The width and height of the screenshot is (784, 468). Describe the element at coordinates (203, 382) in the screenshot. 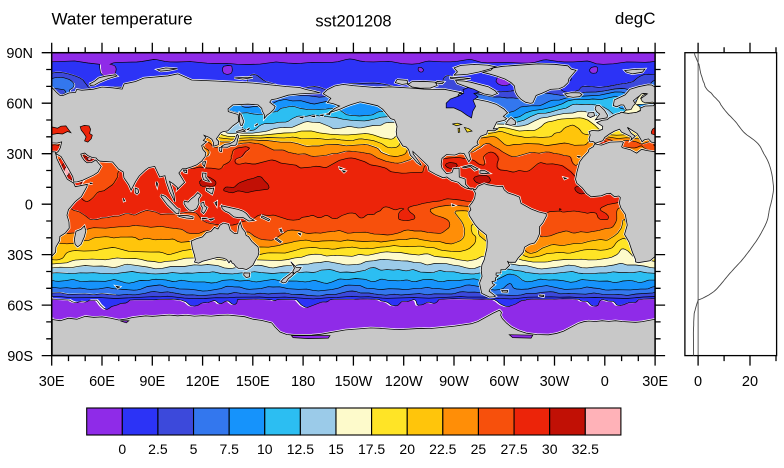

I see `svg-text: 120E` at that location.